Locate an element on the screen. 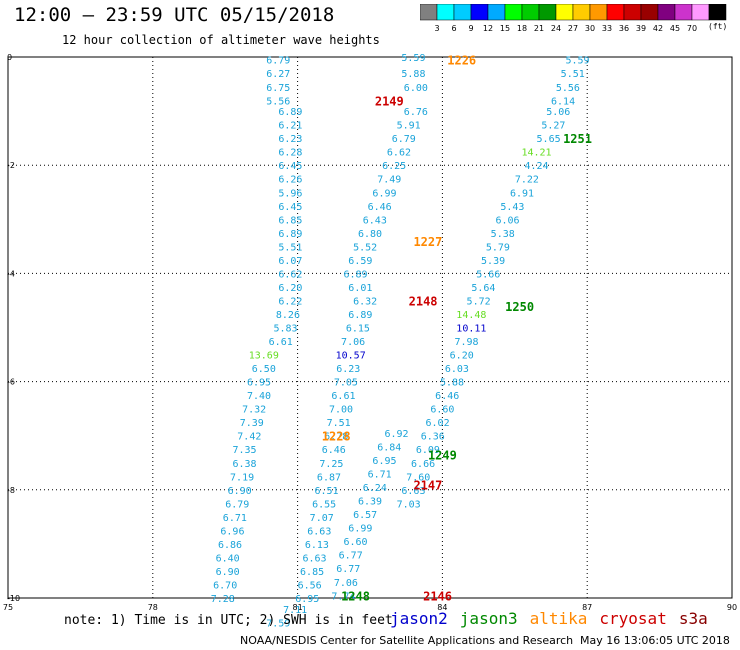 This screenshot has width=740, height=650. wave-height-label: 6.38 is located at coordinates (244, 464).